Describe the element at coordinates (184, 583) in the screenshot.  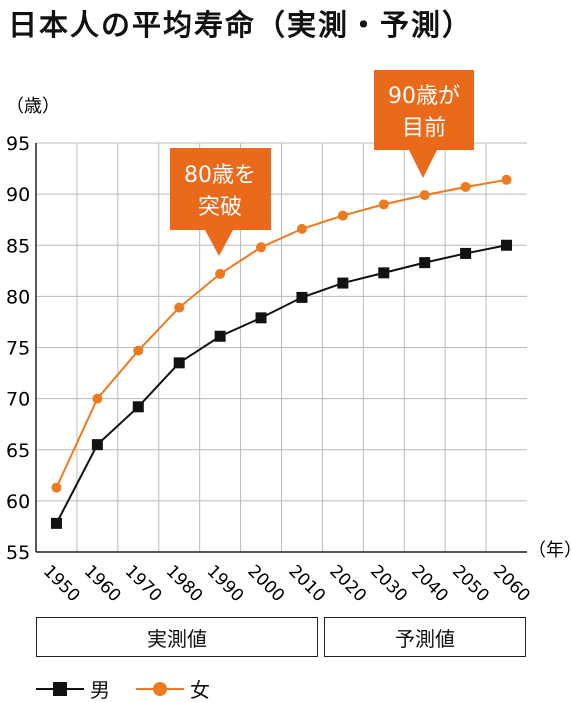
I see `x-tick-label: 1980` at that location.